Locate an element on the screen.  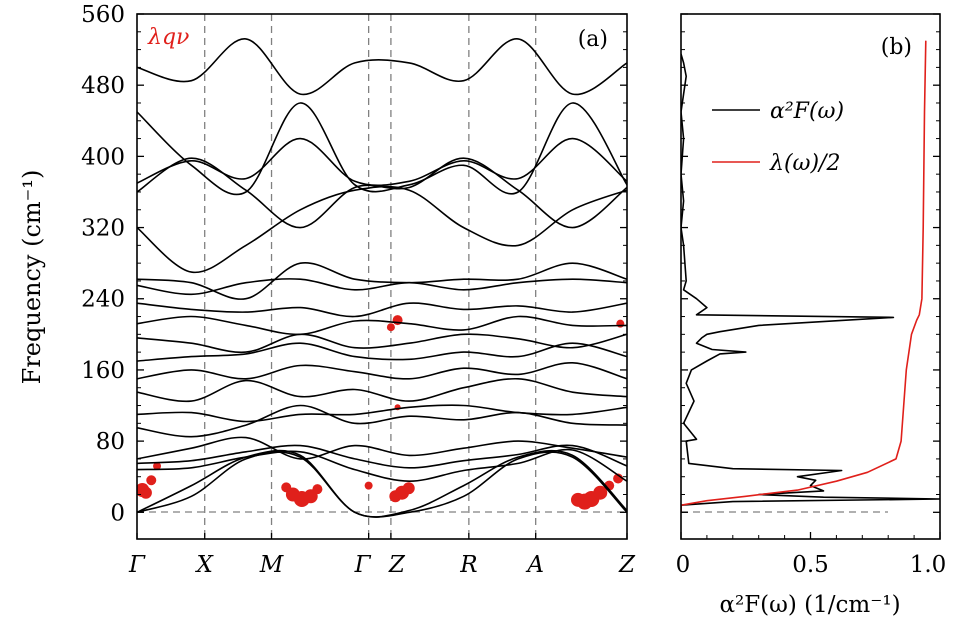
y-tick-label: 560 is located at coordinates (103, 15).